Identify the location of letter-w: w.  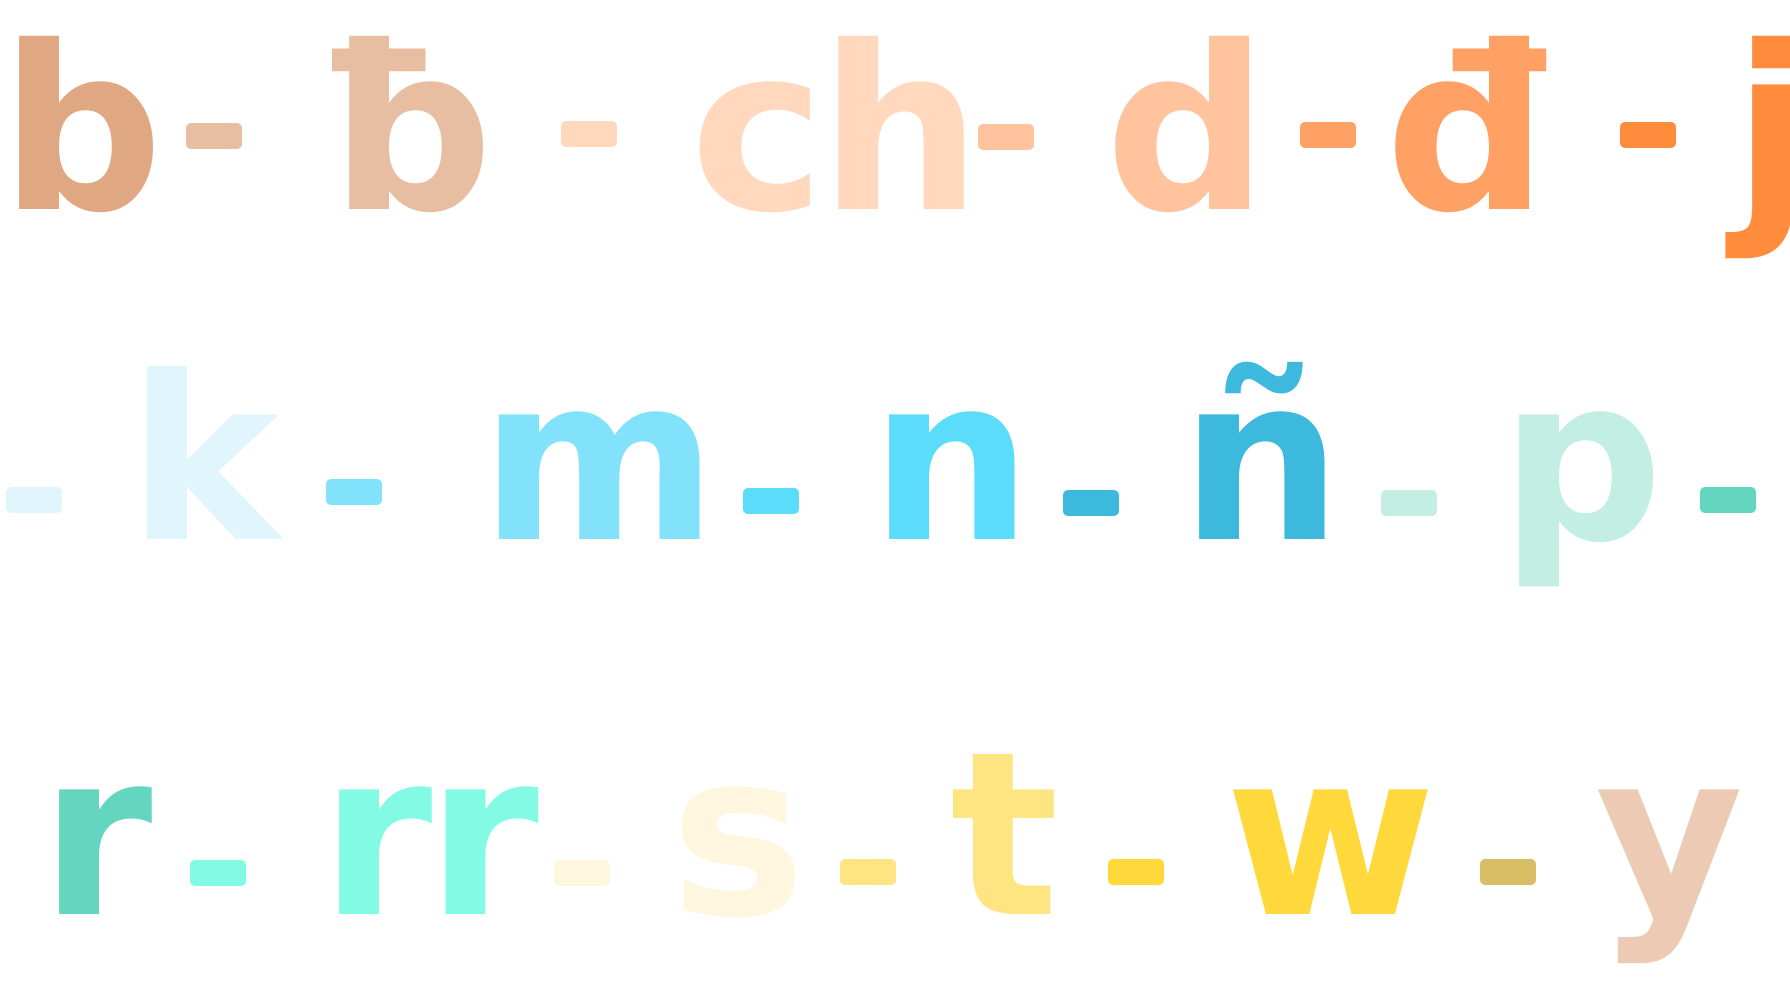
(1330, 835).